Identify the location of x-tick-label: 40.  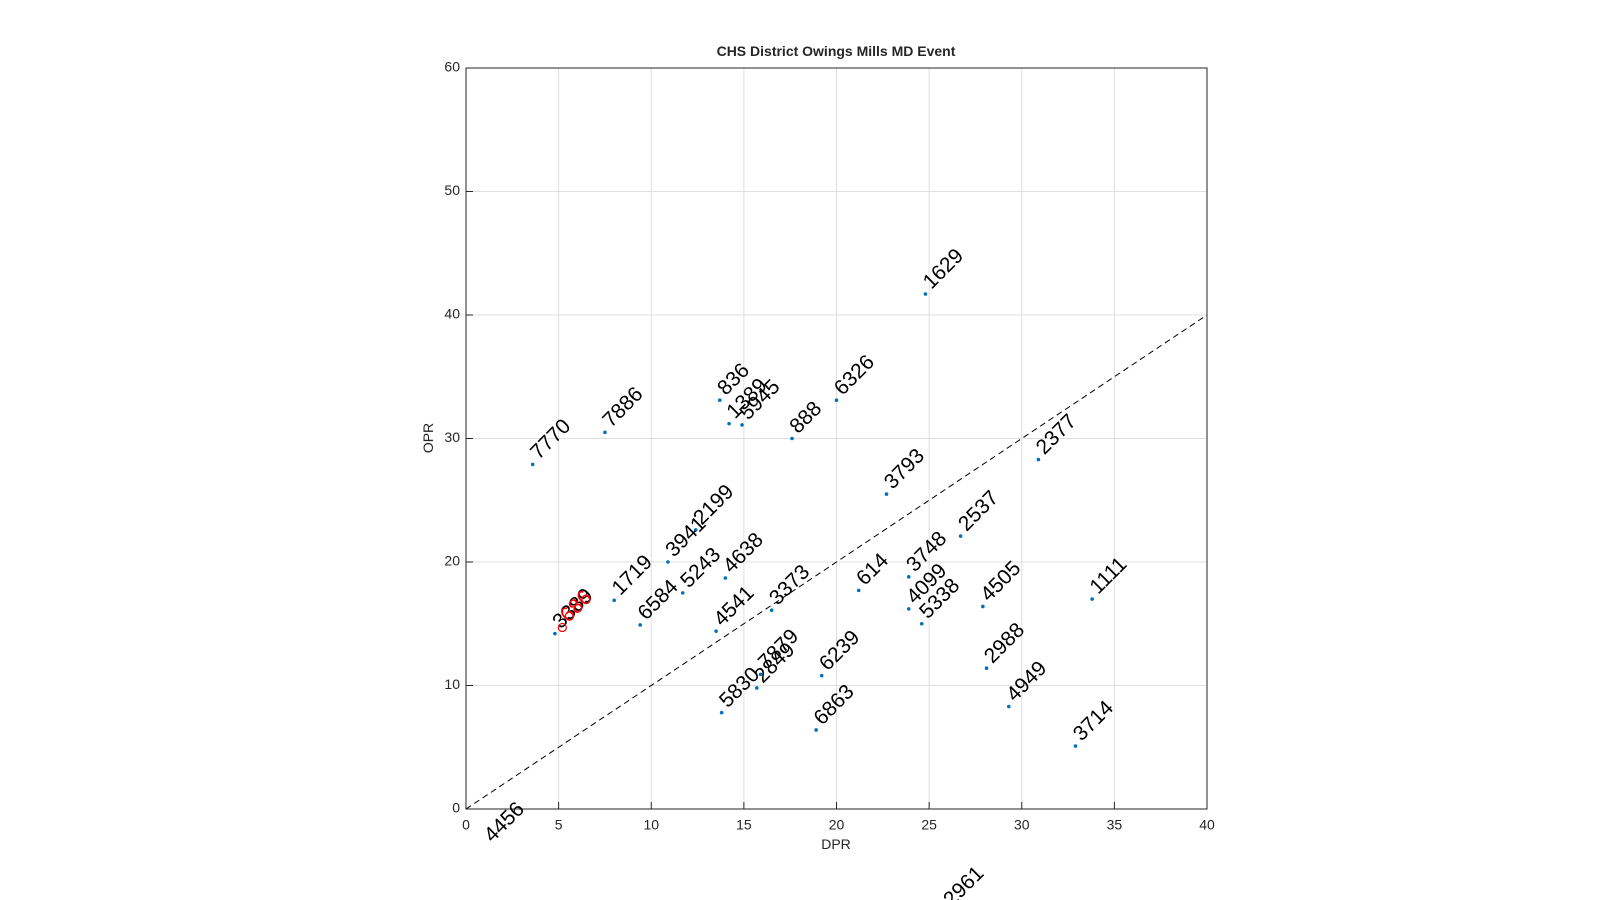
(1207, 825).